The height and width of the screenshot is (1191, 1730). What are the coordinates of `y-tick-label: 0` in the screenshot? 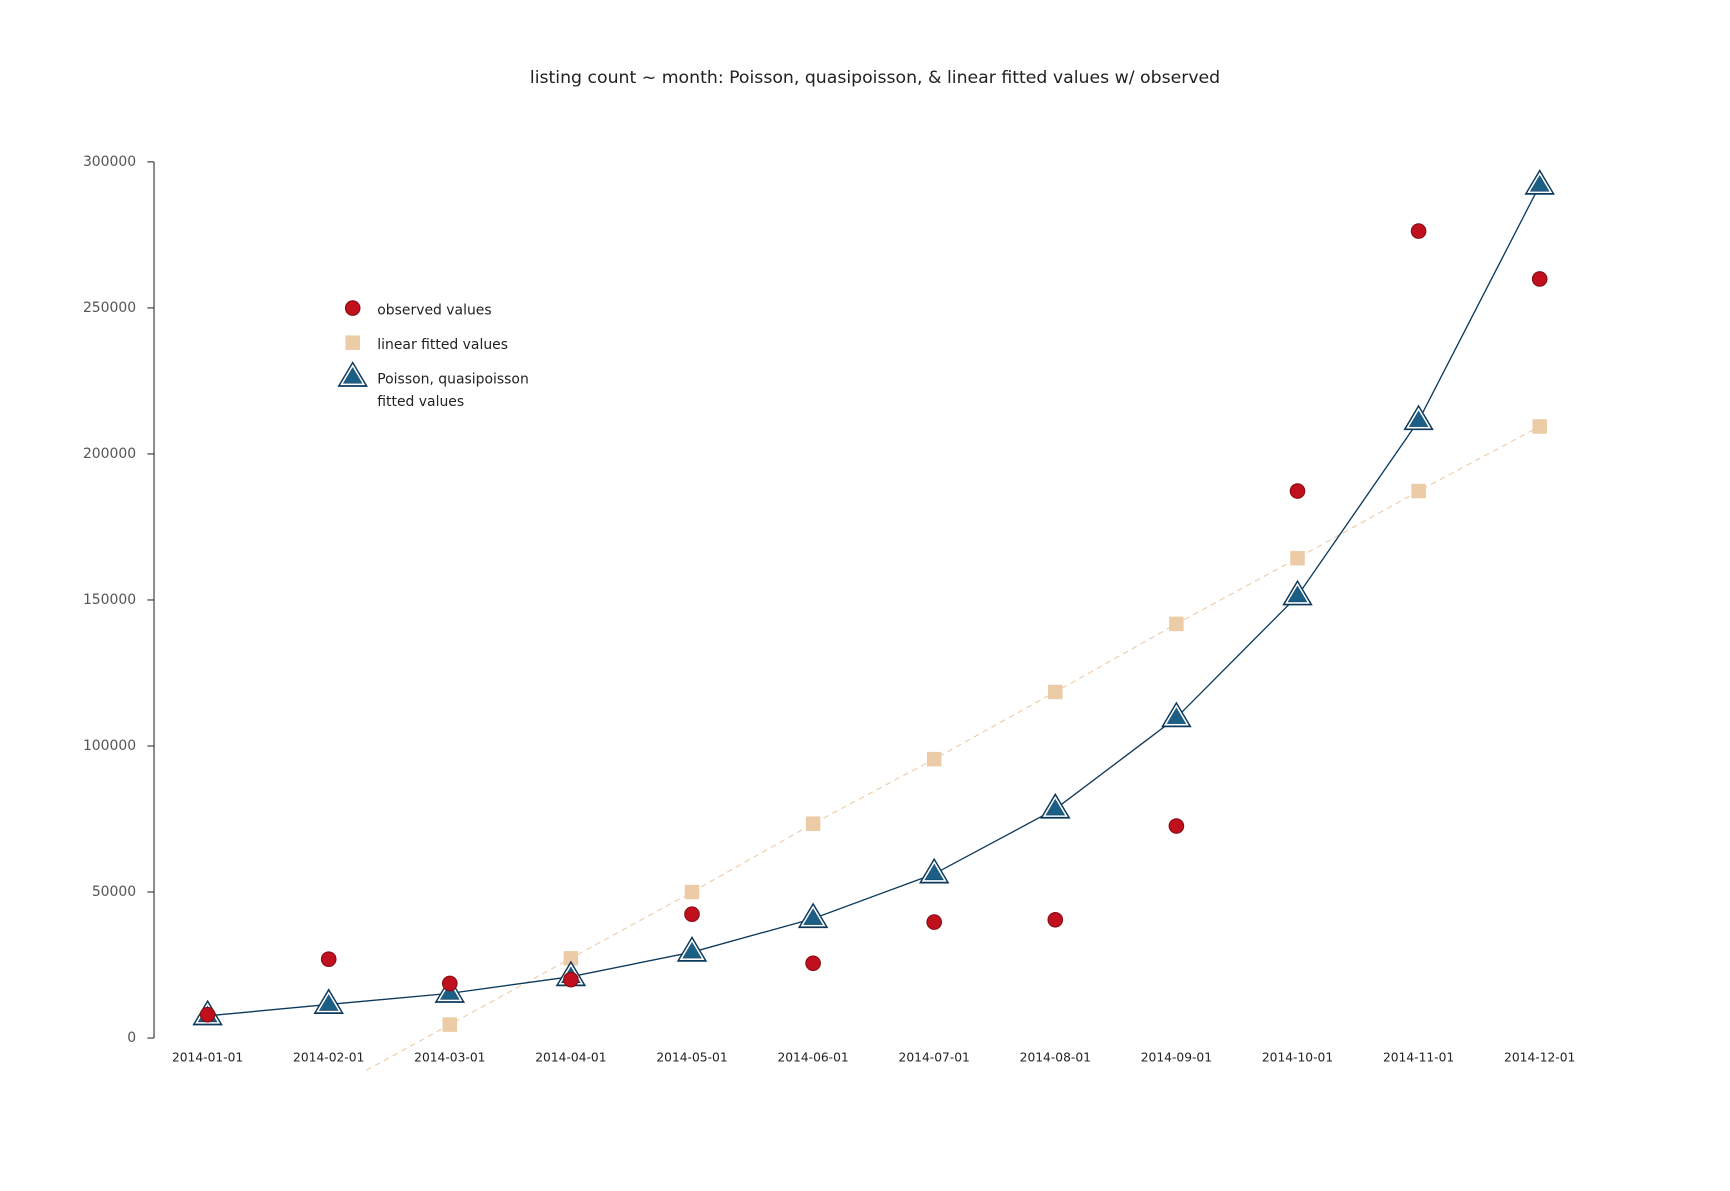 It's located at (131, 1038).